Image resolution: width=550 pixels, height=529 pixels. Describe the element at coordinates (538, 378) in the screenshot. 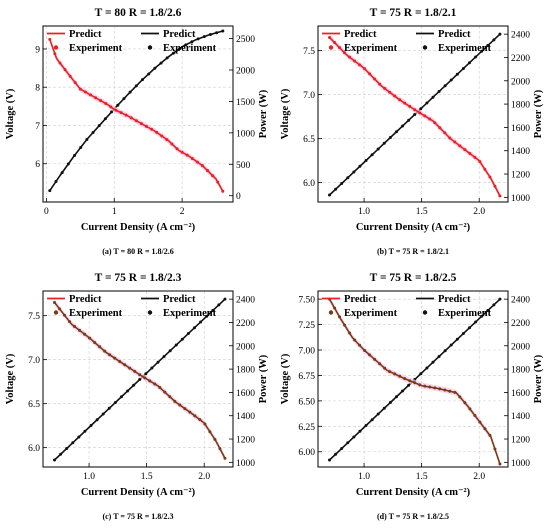

I see `y-right-axis-label: Power (W)` at that location.